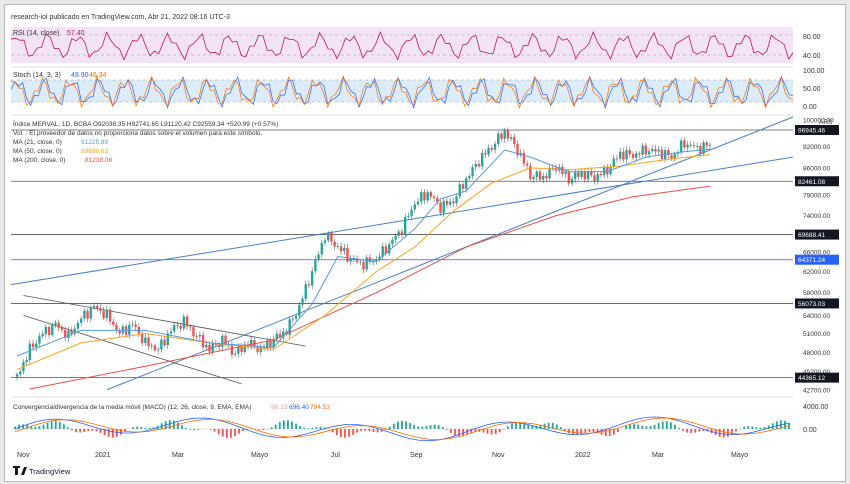 The image size is (850, 484). I want to click on stoch-d-line, so click(402, 92).